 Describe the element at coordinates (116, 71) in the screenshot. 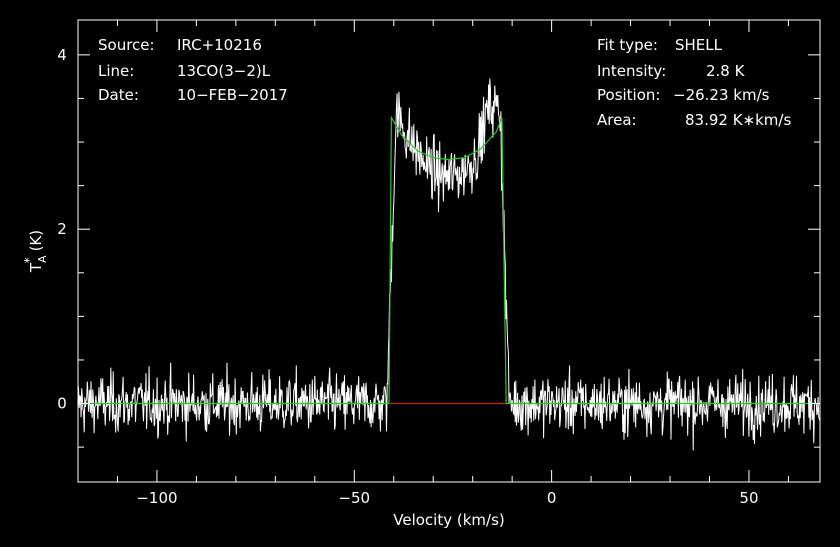

I see `info-line-key: Line:` at that location.